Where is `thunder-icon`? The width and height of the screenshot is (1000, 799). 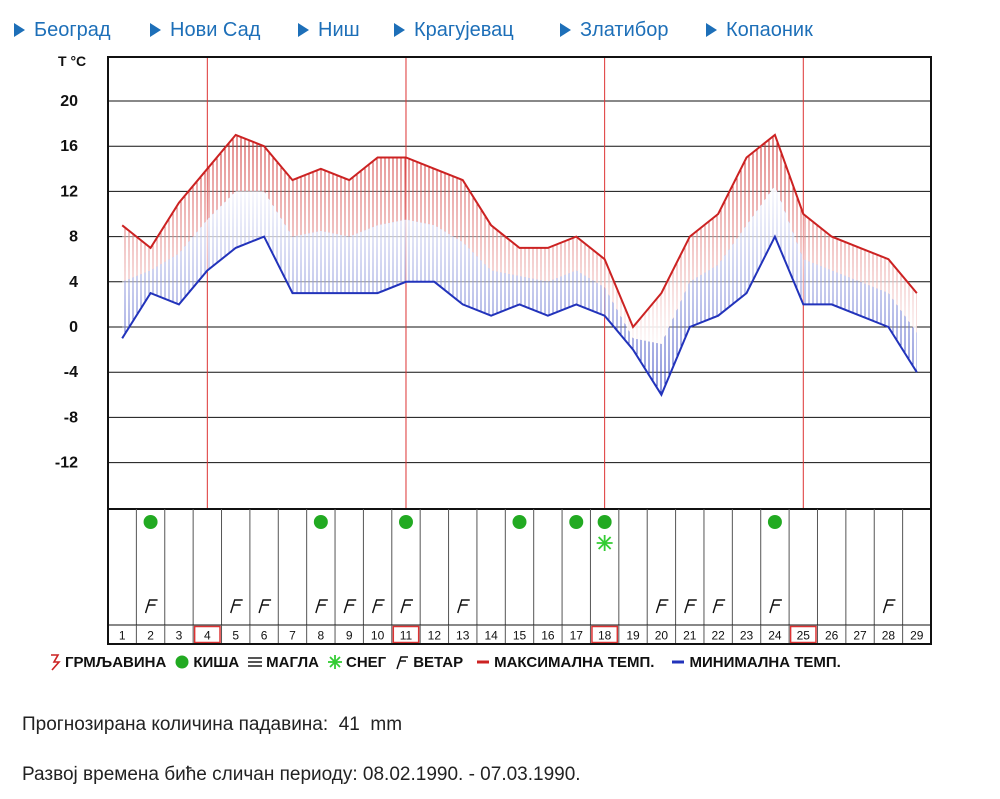 thunder-icon is located at coordinates (56, 662).